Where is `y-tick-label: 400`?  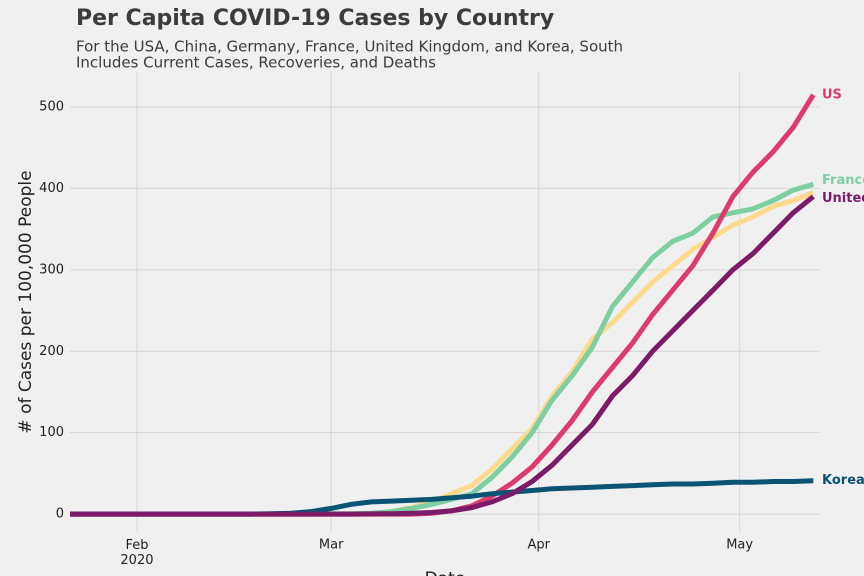 y-tick-label: 400 is located at coordinates (51, 188).